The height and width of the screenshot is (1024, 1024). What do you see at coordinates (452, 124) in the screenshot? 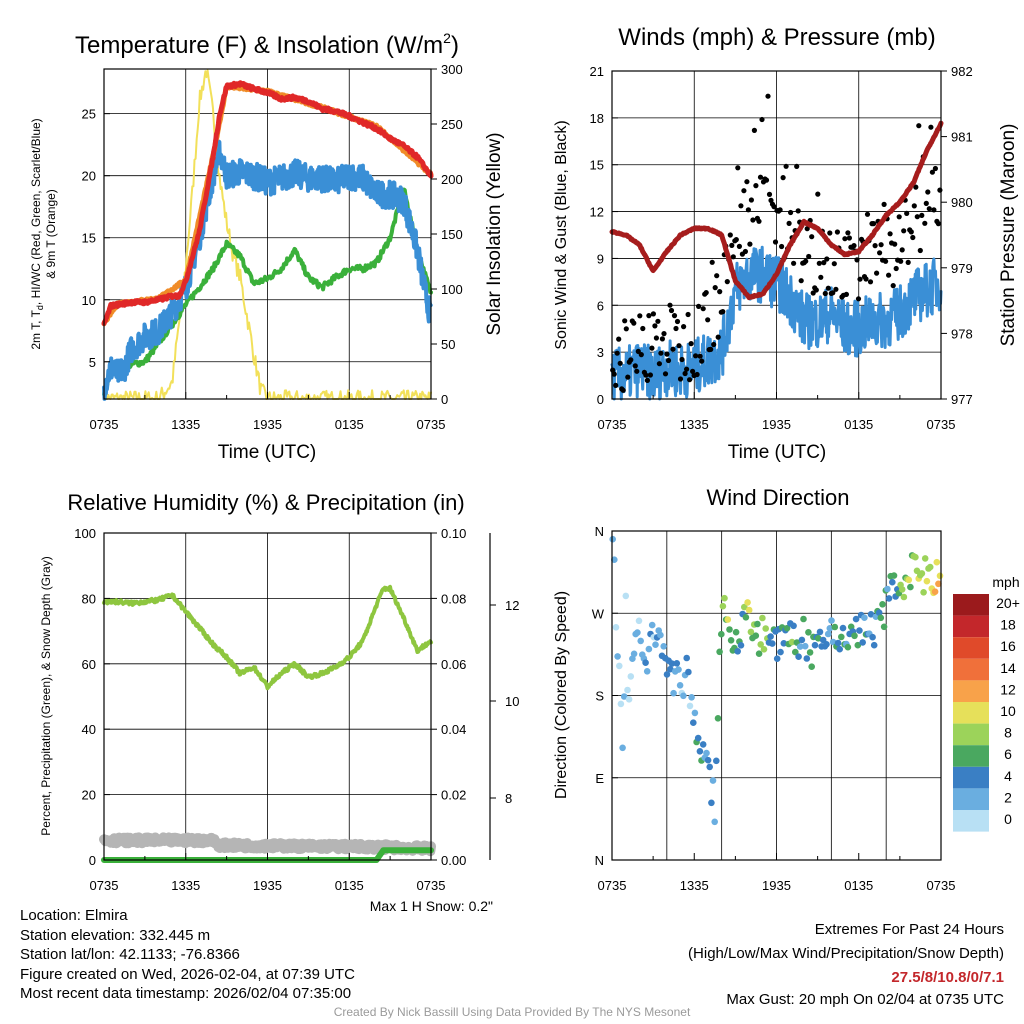
I see `y-tick-label-right: 250` at bounding box center [452, 124].